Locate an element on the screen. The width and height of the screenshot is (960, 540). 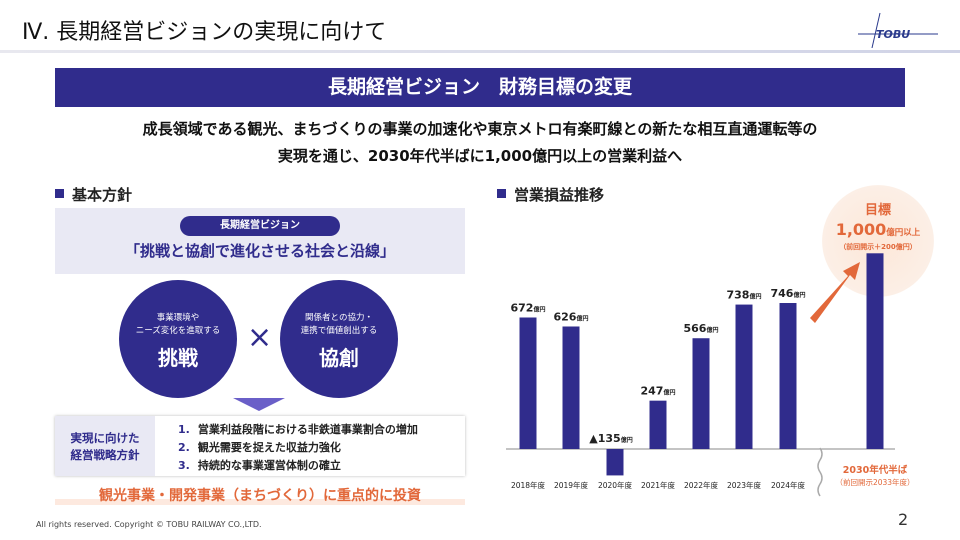
strategy-label-line: 実現に向けた is located at coordinates (105, 438).